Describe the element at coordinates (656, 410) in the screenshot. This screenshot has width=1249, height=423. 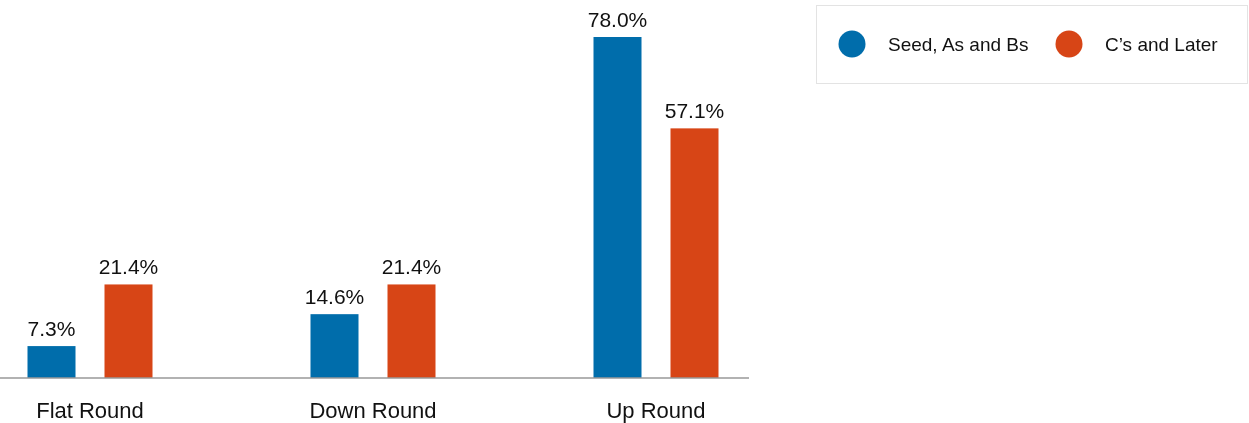
I see `x-tick-label: Up Round` at that location.